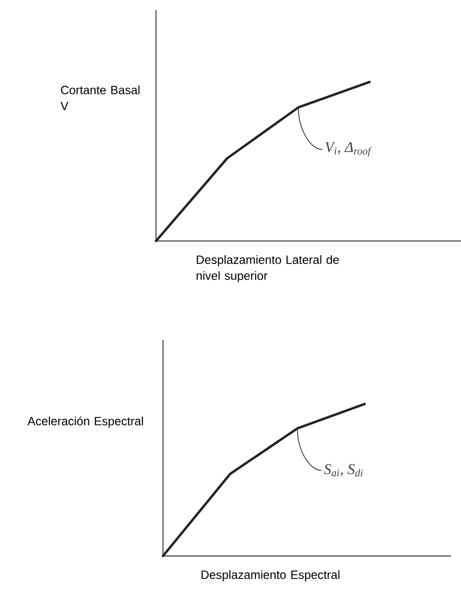 Image resolution: width=461 pixels, height=593 pixels. Describe the element at coordinates (271, 576) in the screenshot. I see `x-axis-title: Desplazamiento Espectral` at that location.